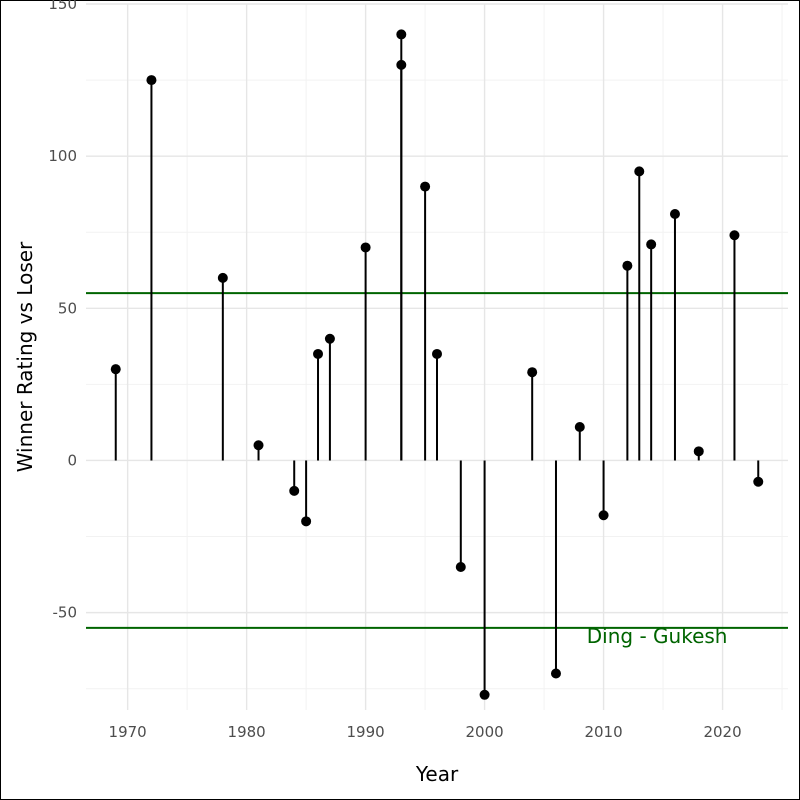  What do you see at coordinates (67, 308) in the screenshot?
I see `y-tick-label: 50` at bounding box center [67, 308].